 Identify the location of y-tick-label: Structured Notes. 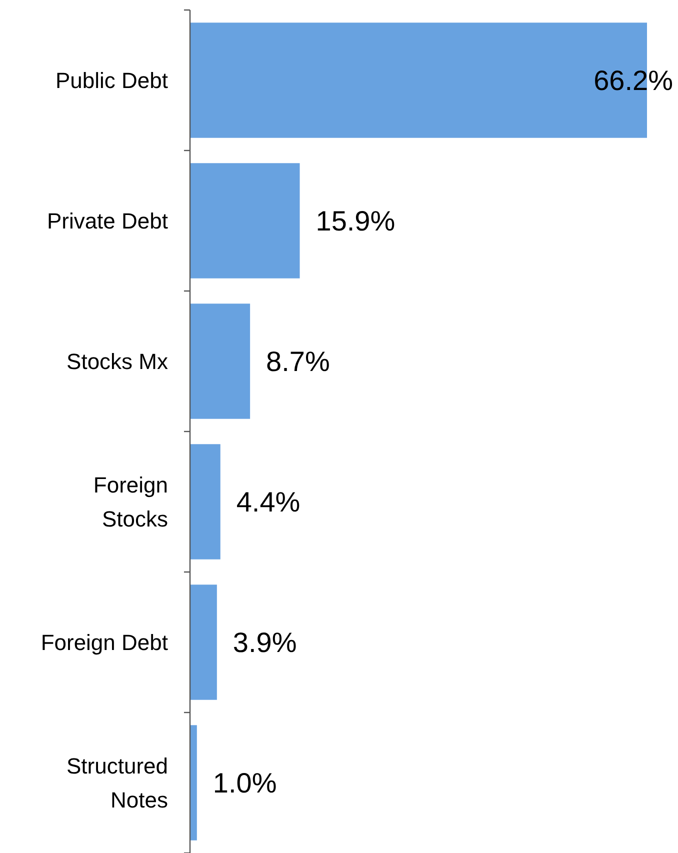
(117, 782).